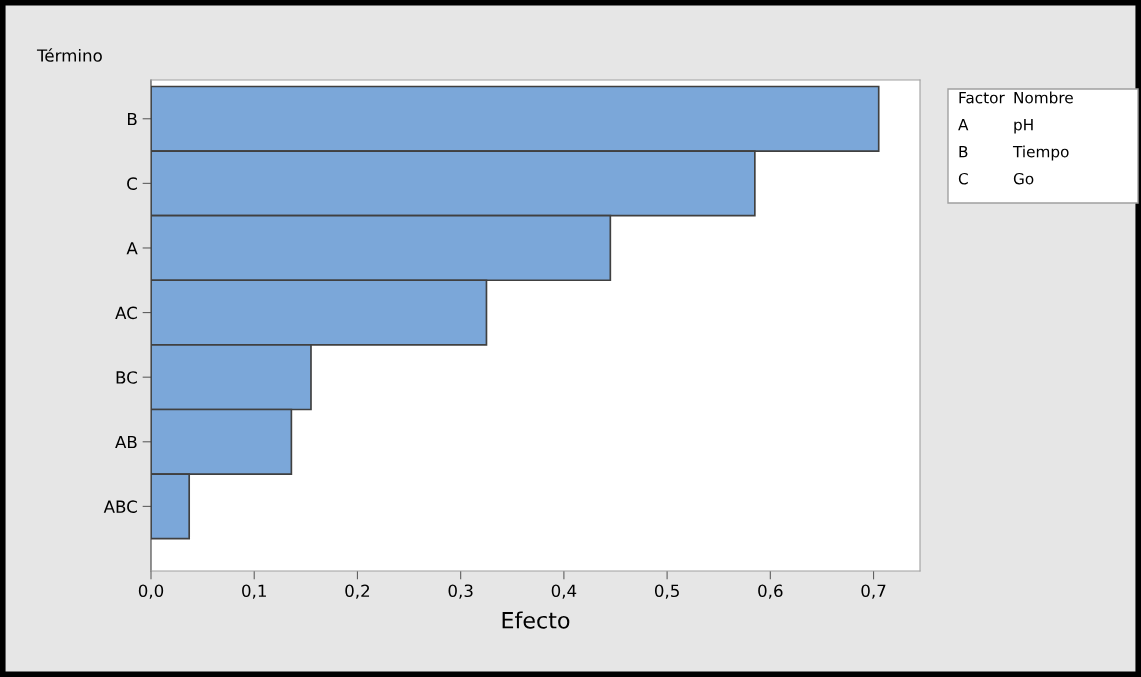 The height and width of the screenshot is (677, 1141). Describe the element at coordinates (564, 591) in the screenshot. I see `x-tick-label: 0,4` at that location.